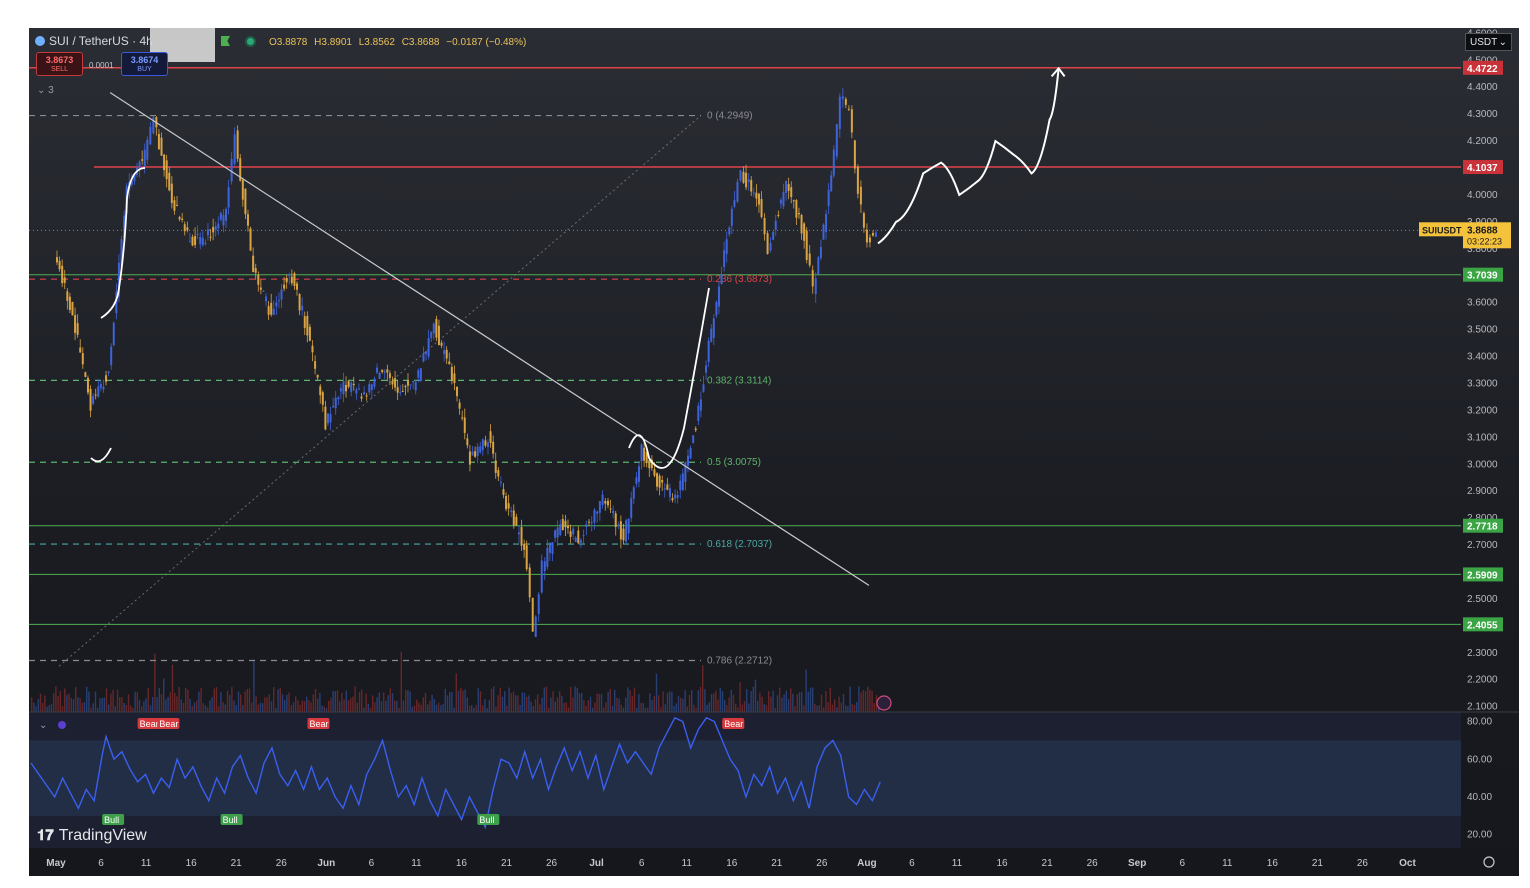  Describe the element at coordinates (94, 41) in the screenshot. I see `symbol-header: SUI / TetherUS · 4h` at that location.